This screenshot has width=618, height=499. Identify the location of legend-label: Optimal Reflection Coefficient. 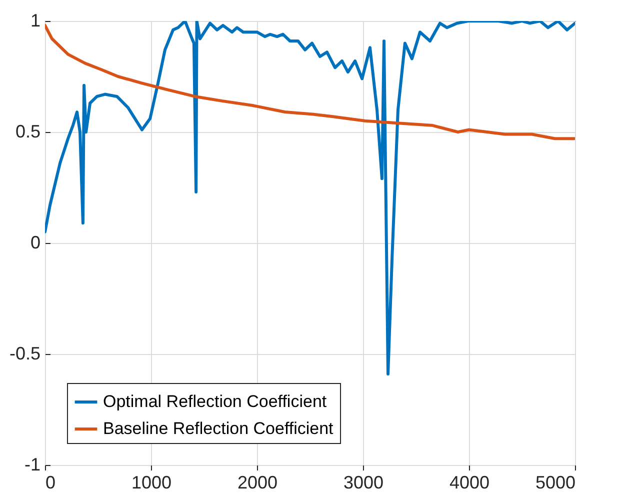
(215, 401).